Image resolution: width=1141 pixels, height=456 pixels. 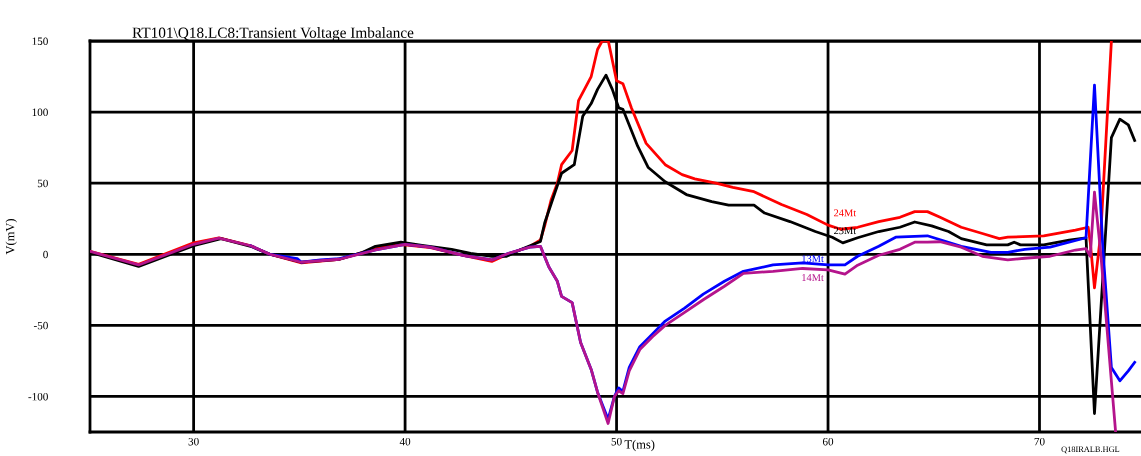 I want to click on y-tick-label: 150, so click(x=40, y=41).